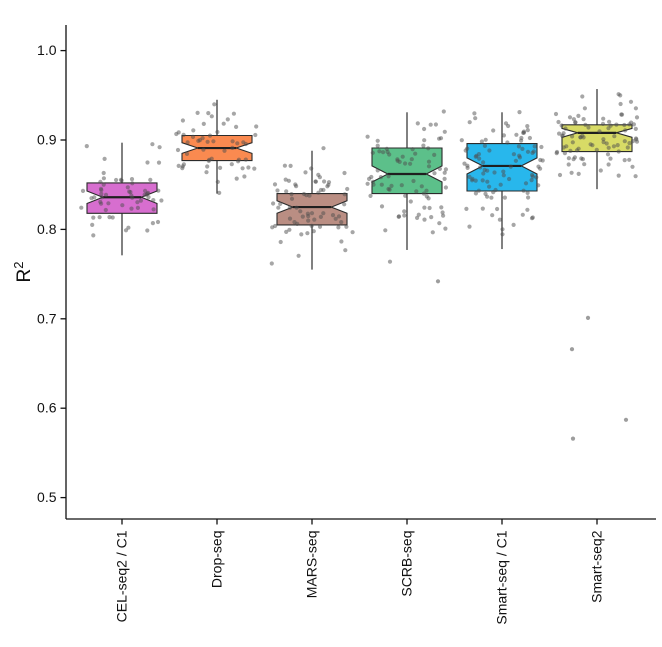  I want to click on x-category-label-smart-seq2: Smart-seq2, so click(597, 566).